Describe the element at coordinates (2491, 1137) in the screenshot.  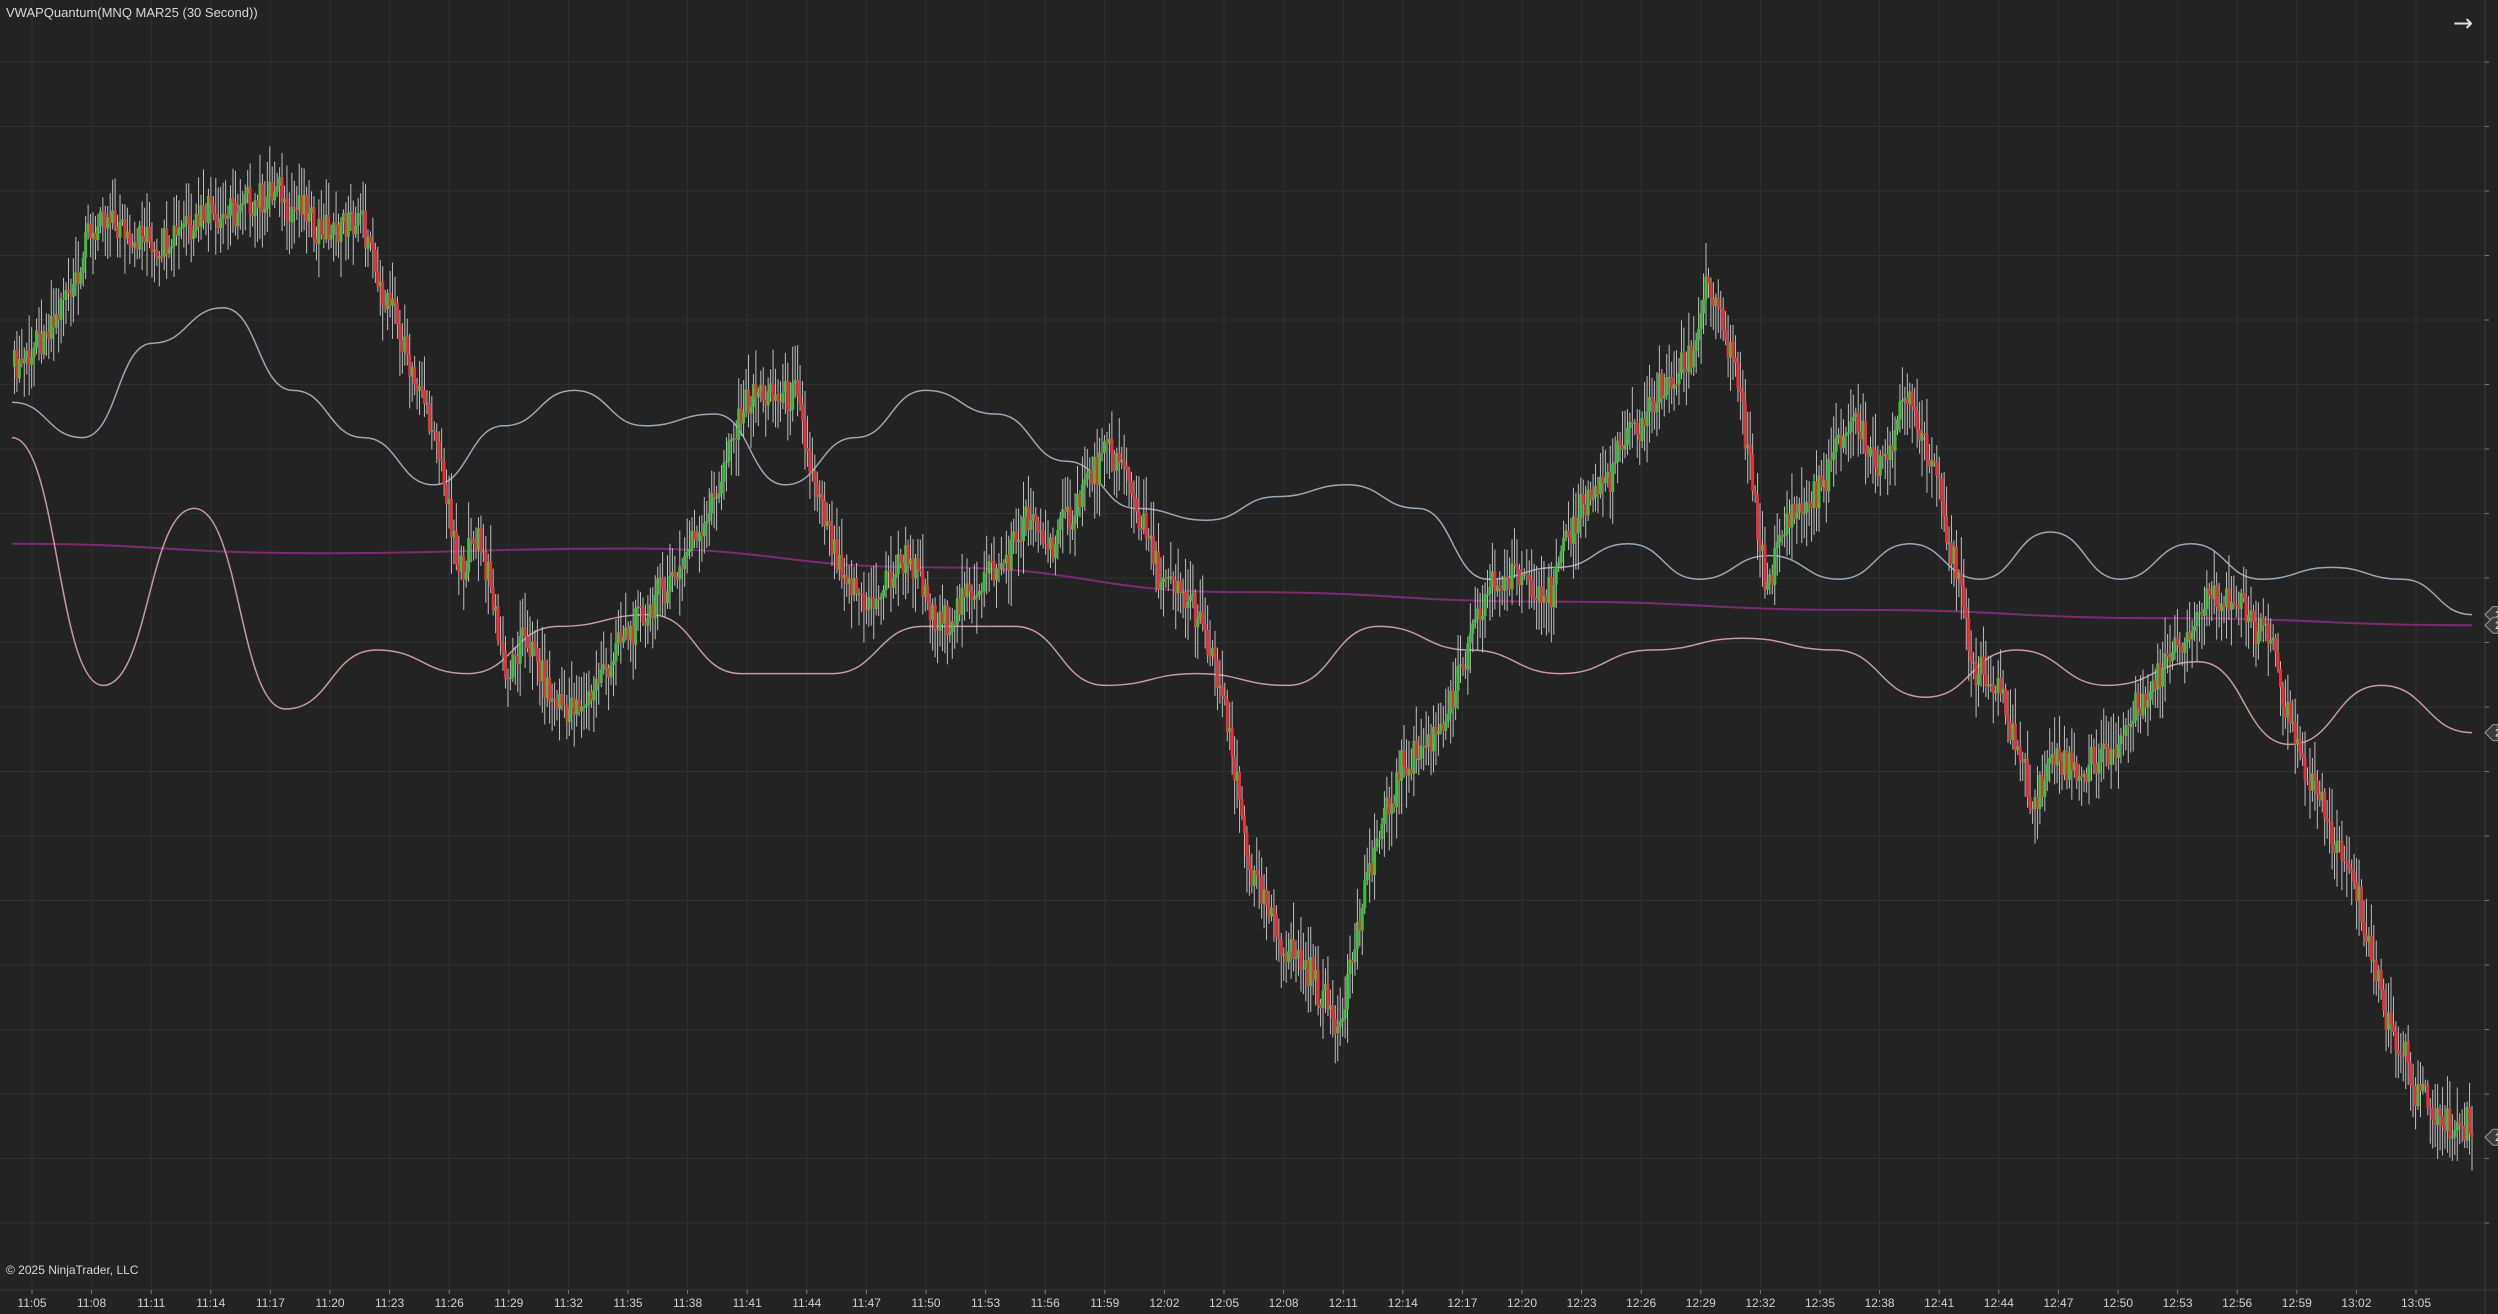
I see `price-marker-shape` at that location.